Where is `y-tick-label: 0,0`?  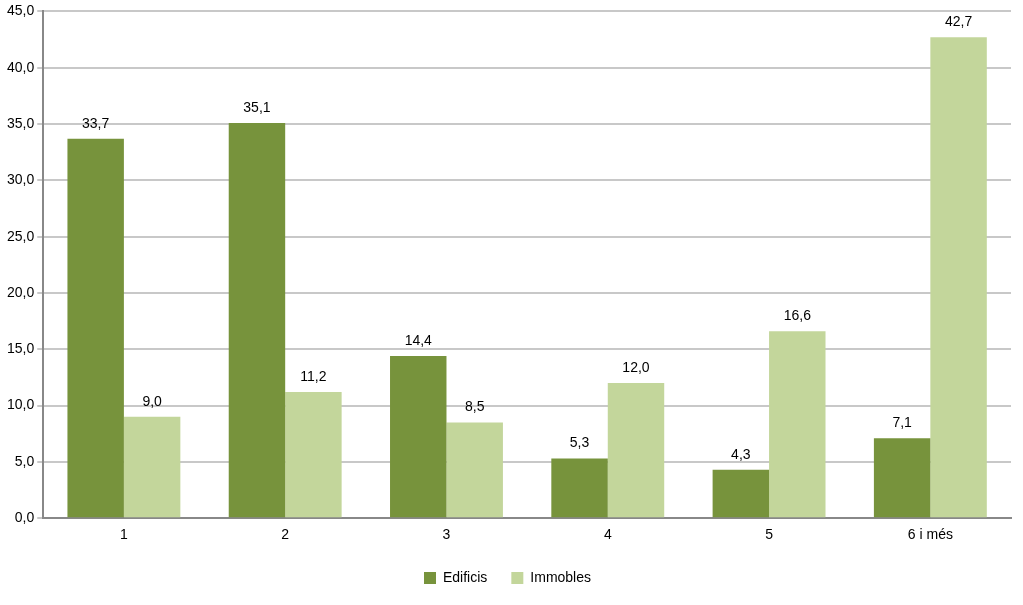
y-tick-label: 0,0 is located at coordinates (24, 517).